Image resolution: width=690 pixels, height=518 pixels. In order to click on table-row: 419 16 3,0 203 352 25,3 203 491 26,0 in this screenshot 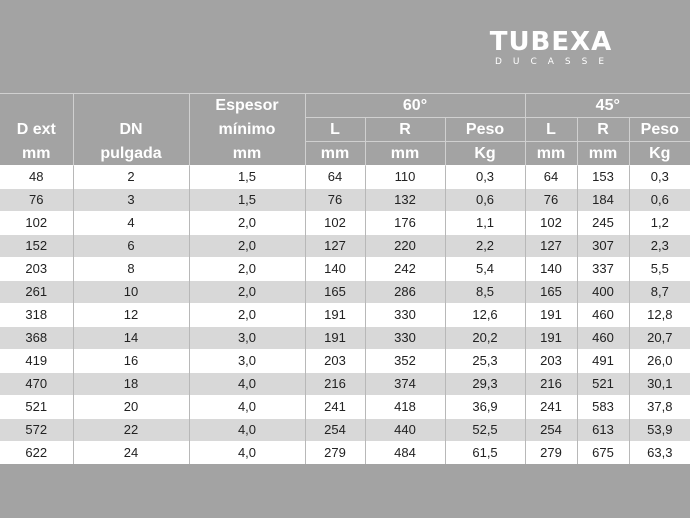, I will do `click(345, 361)`.